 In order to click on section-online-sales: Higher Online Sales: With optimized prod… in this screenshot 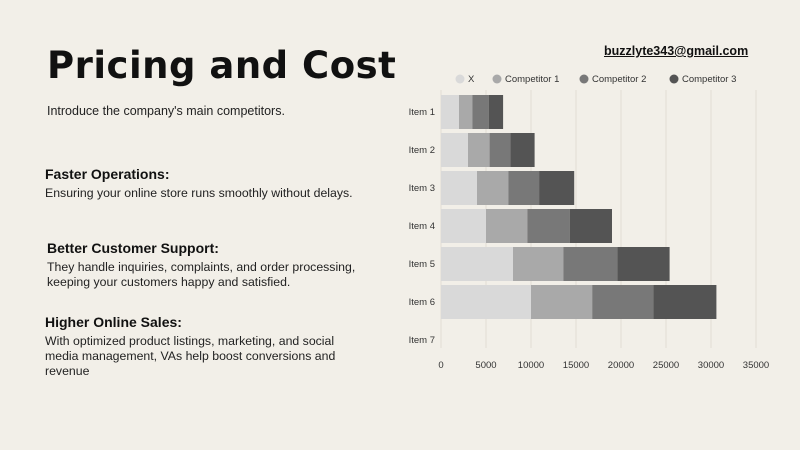, I will do `click(205, 346)`.